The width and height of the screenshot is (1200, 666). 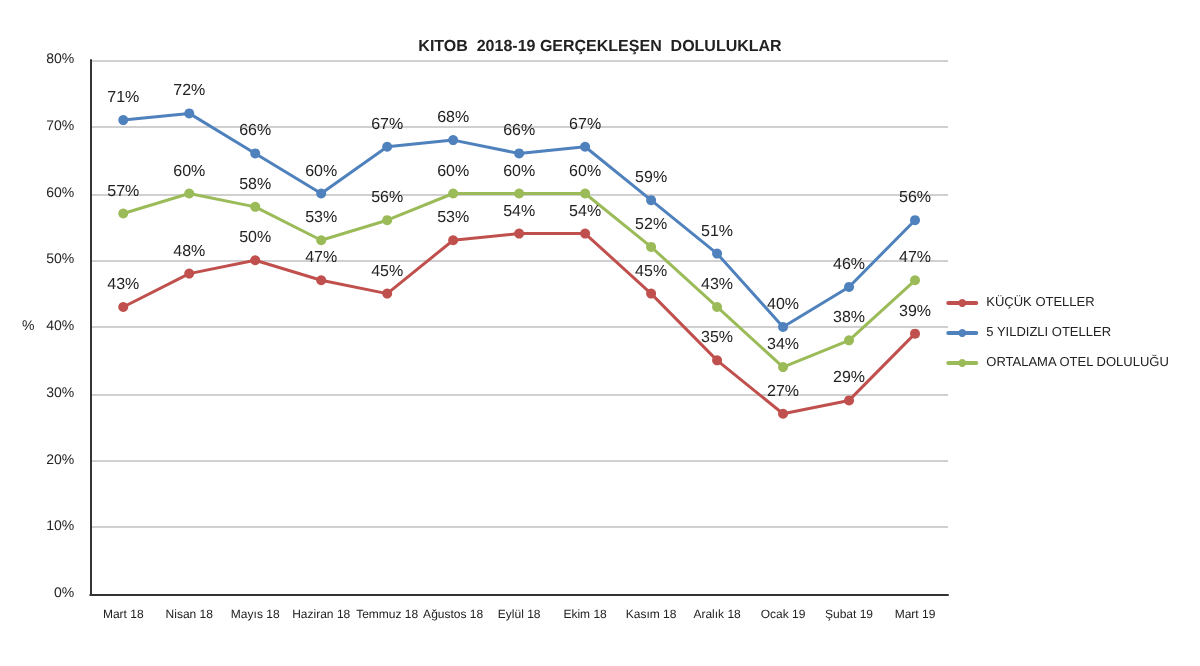 I want to click on data-label: 58%, so click(x=255, y=183).